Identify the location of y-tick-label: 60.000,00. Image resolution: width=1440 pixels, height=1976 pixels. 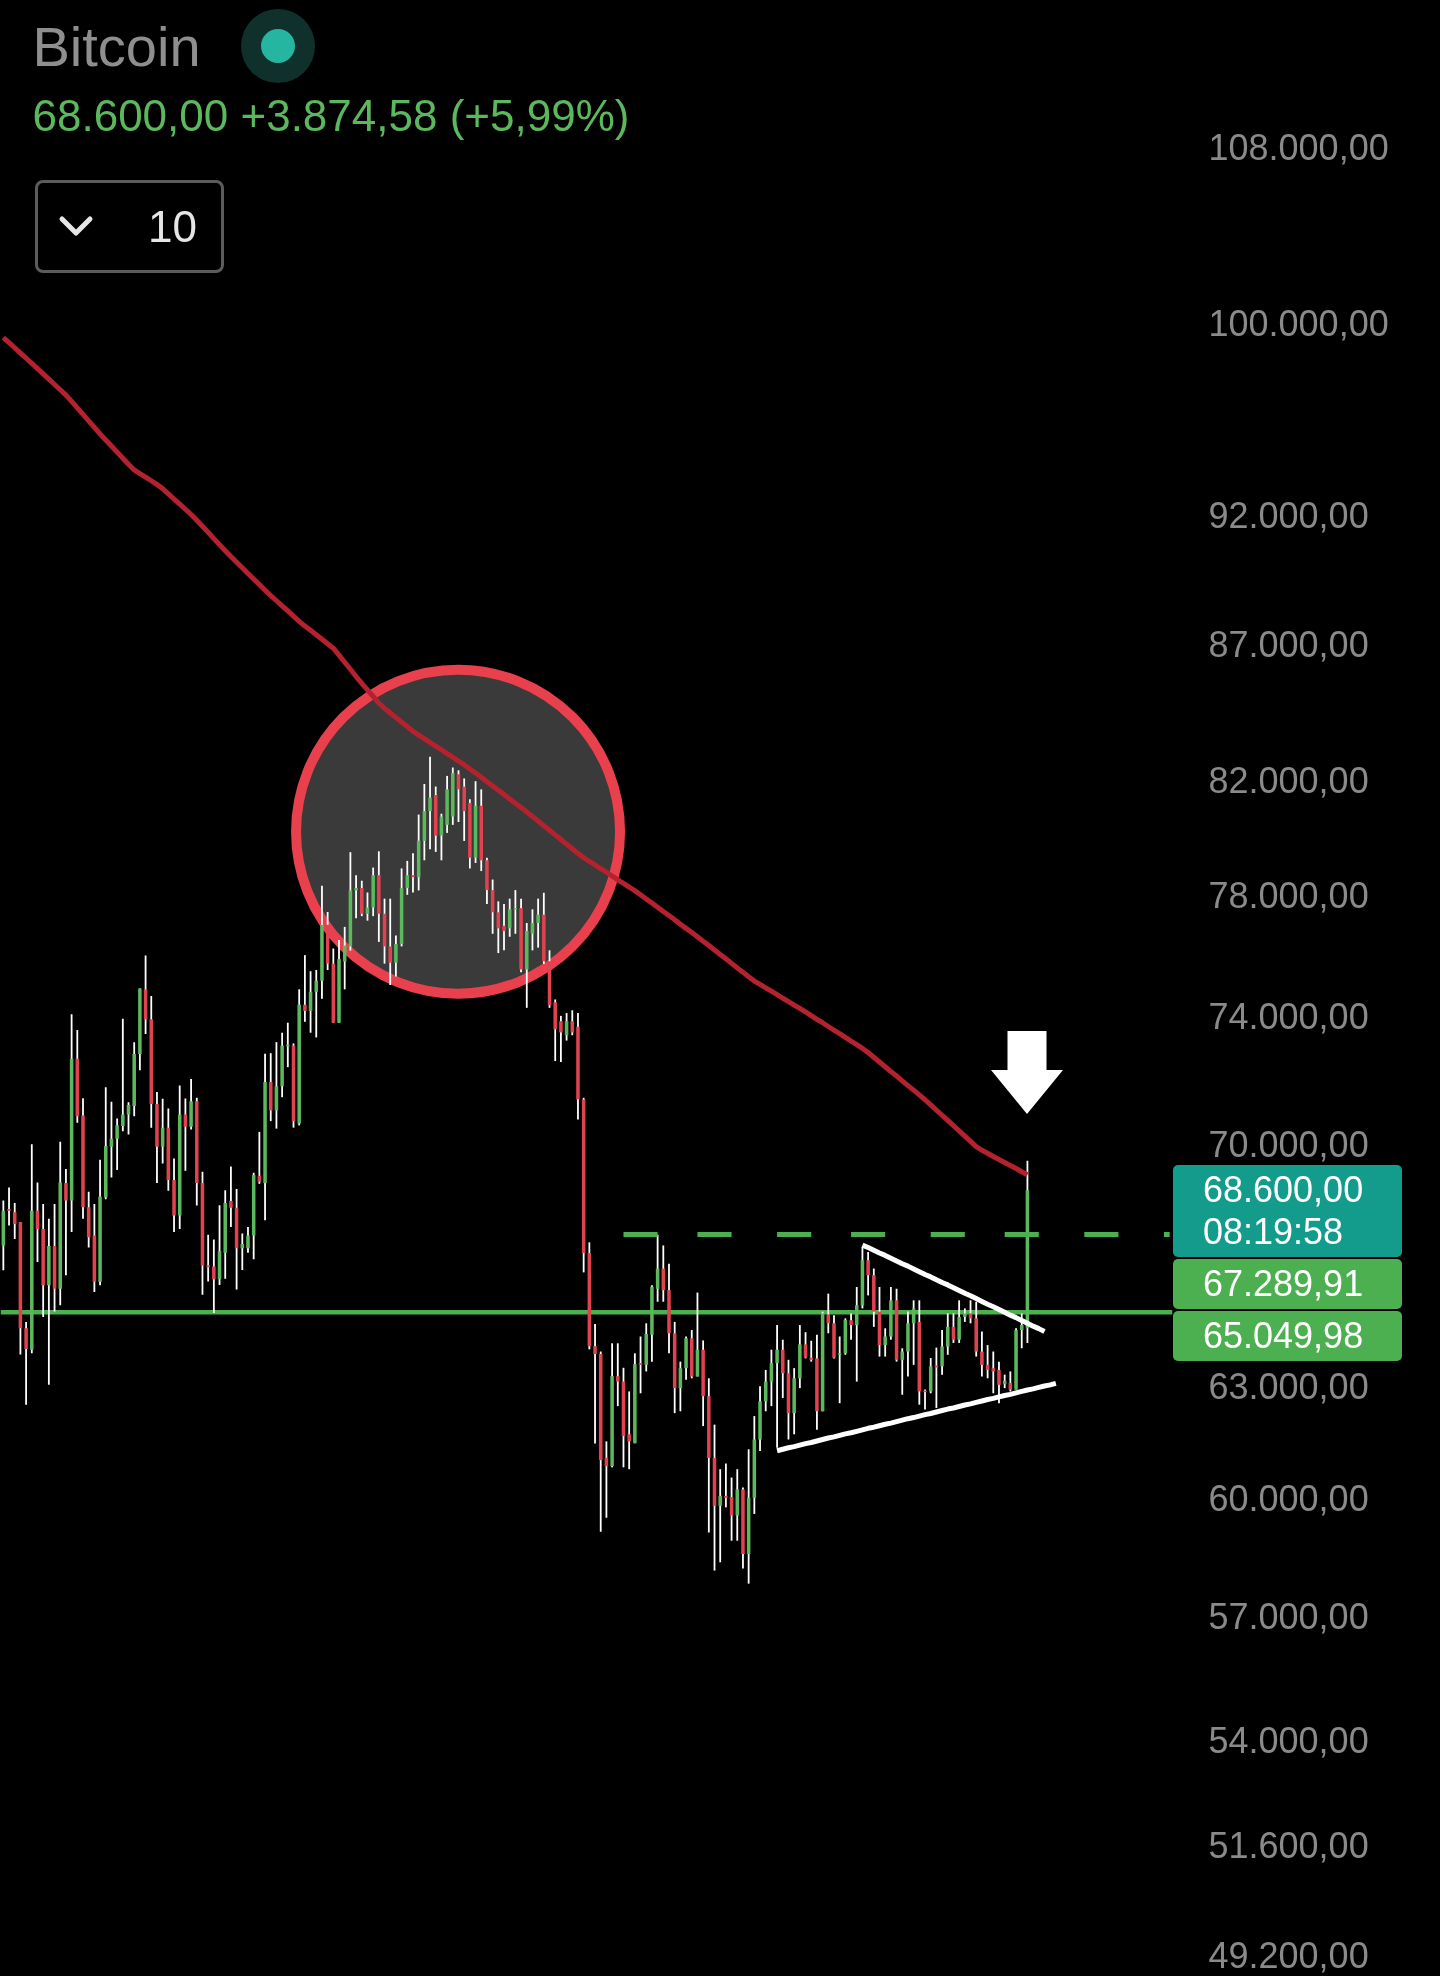
(1288, 1499).